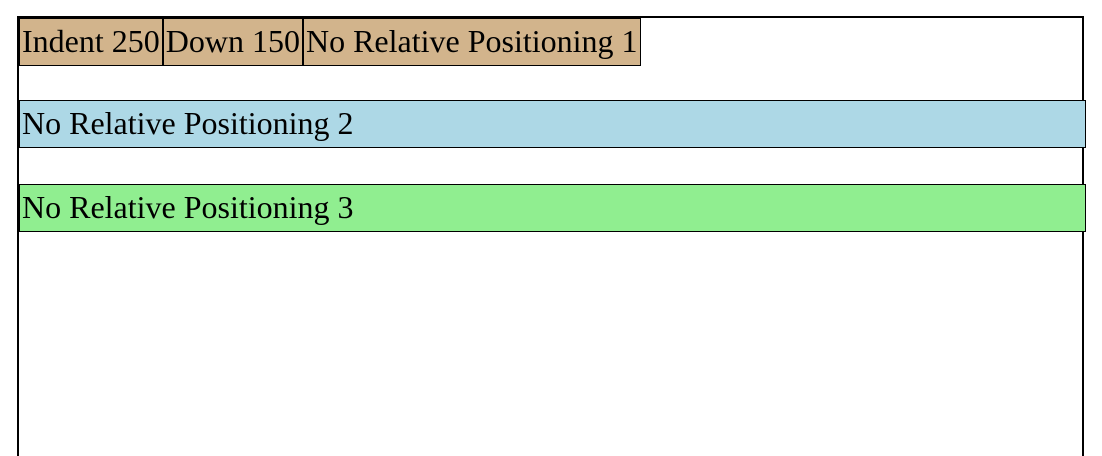 This screenshot has width=1102, height=456. I want to click on no-relative-positioning-3-block: No Relative Positioning 3, so click(552, 208).